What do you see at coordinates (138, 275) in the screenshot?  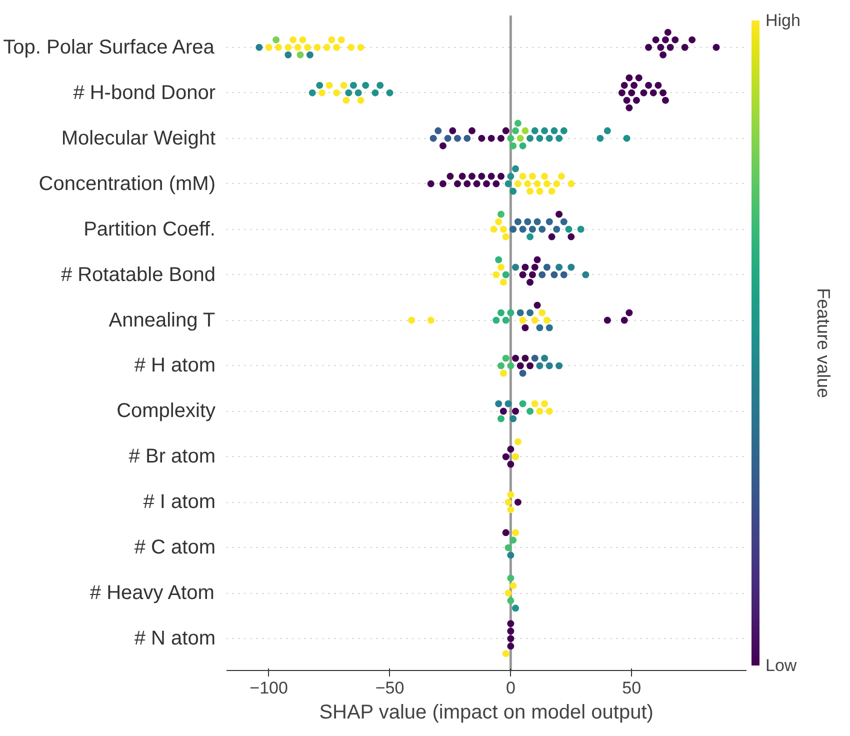 I see `y-tick-label: # Rotatable Bond` at bounding box center [138, 275].